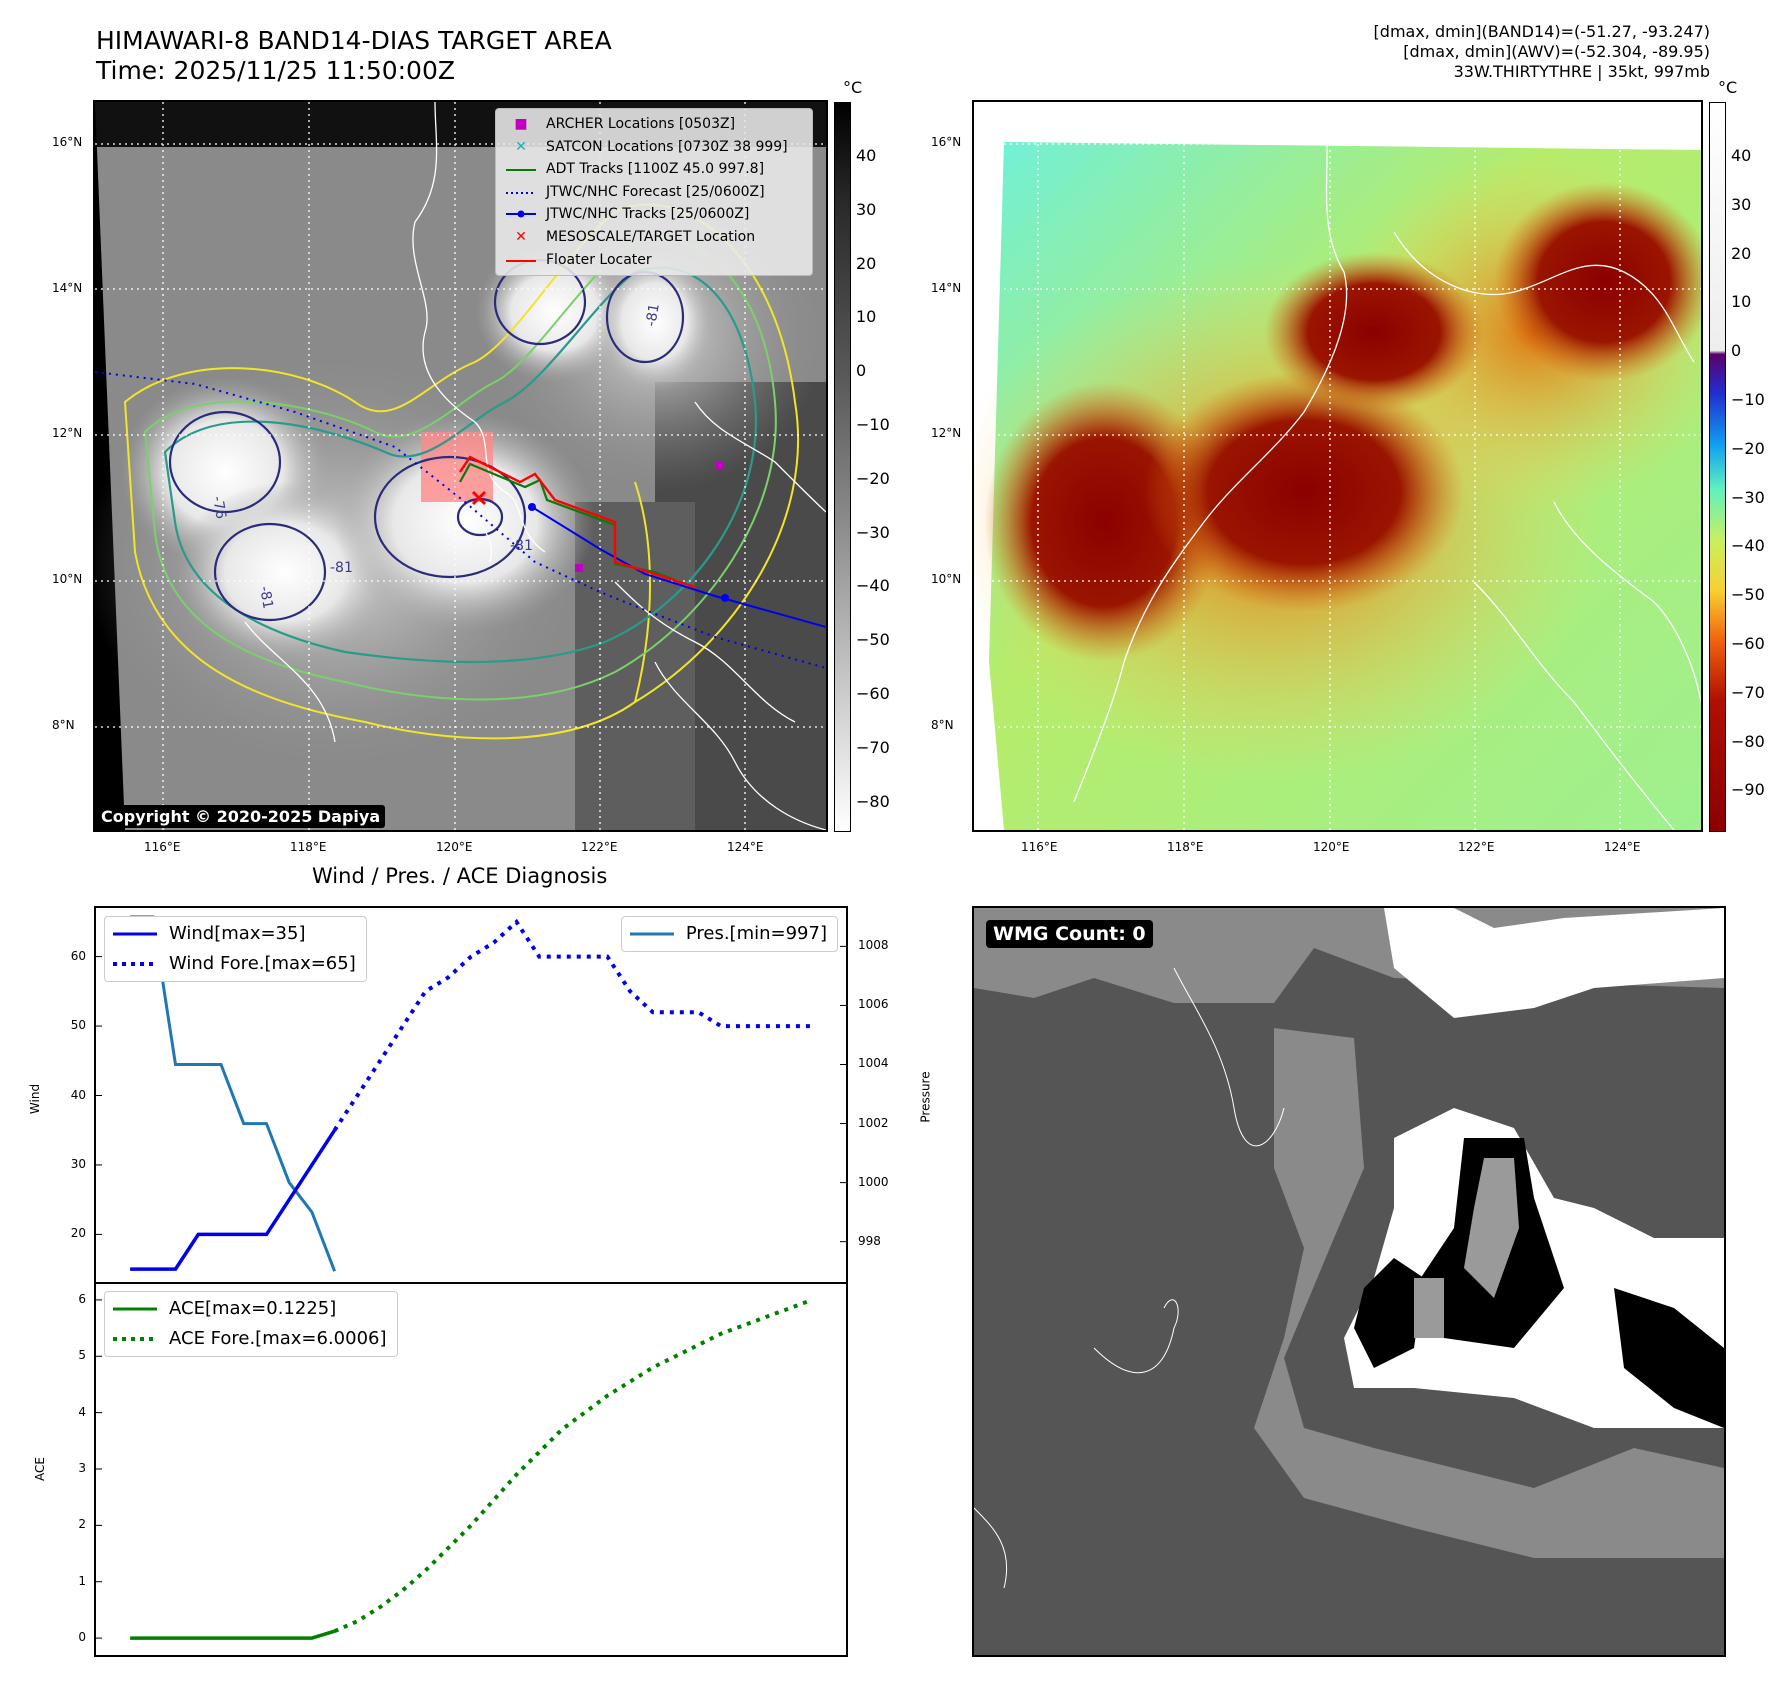 The image size is (1788, 1690). I want to click on wv-colorbar-tick: 10, so click(1741, 302).